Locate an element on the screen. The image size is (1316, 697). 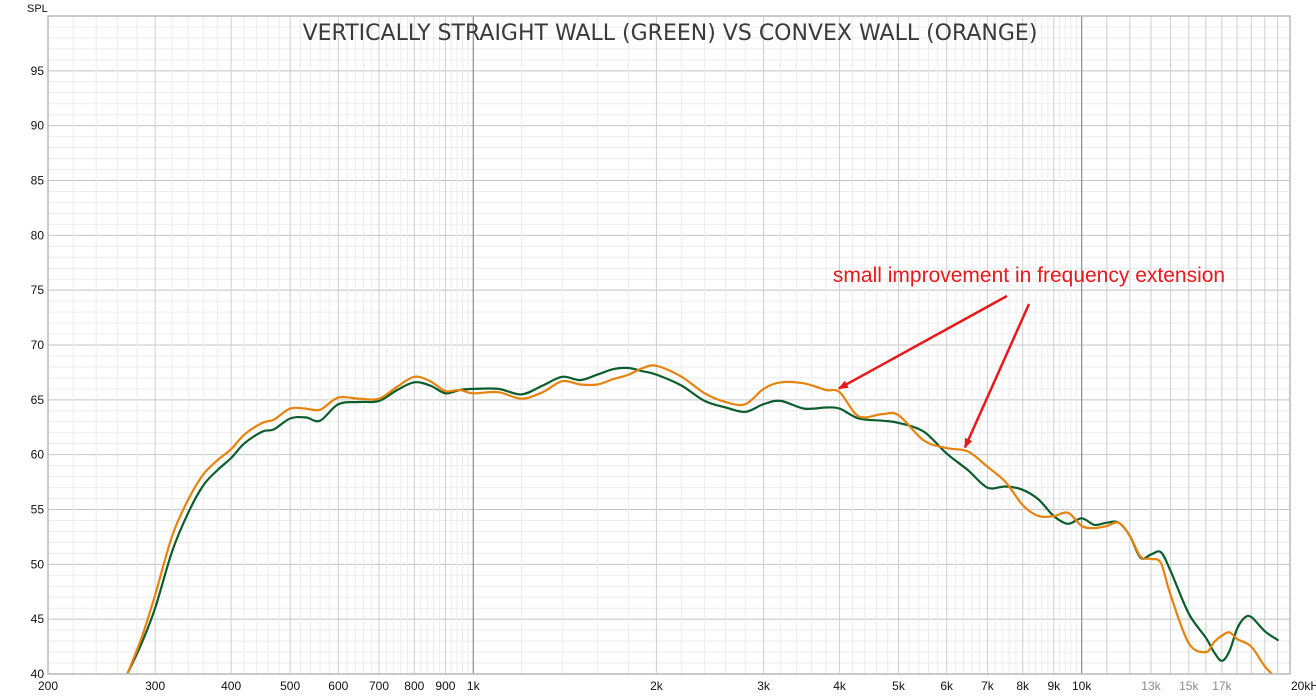
y-tick-label: 95 is located at coordinates (38, 71).